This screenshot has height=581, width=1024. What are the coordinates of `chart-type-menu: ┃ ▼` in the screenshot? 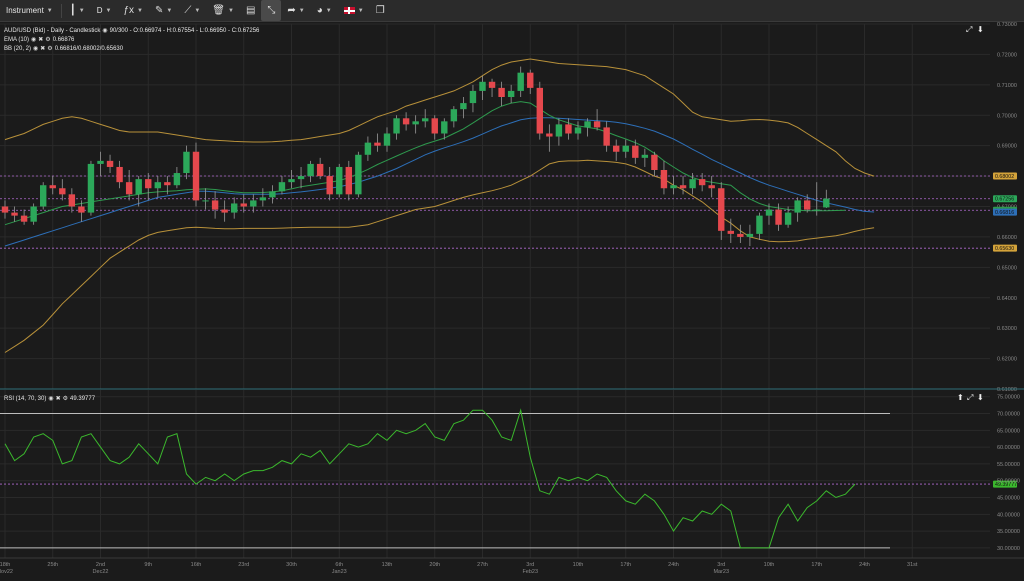 It's located at (77, 10).